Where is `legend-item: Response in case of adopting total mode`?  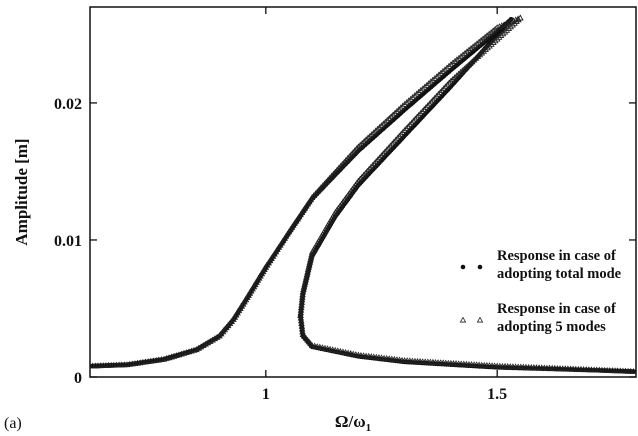 legend-item: Response in case of adopting total mode is located at coordinates (541, 265).